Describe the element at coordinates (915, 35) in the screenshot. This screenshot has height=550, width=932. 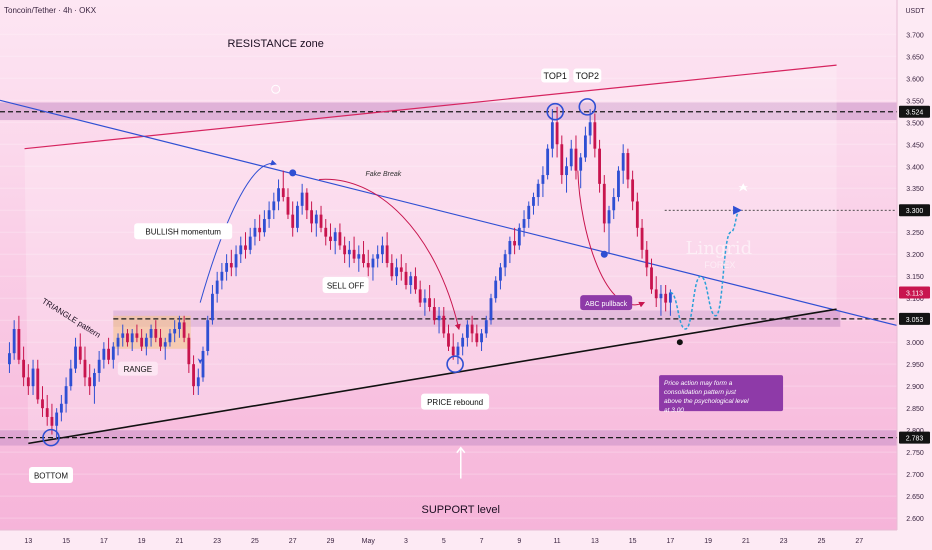
I see `y-tick-label: 3.700` at that location.